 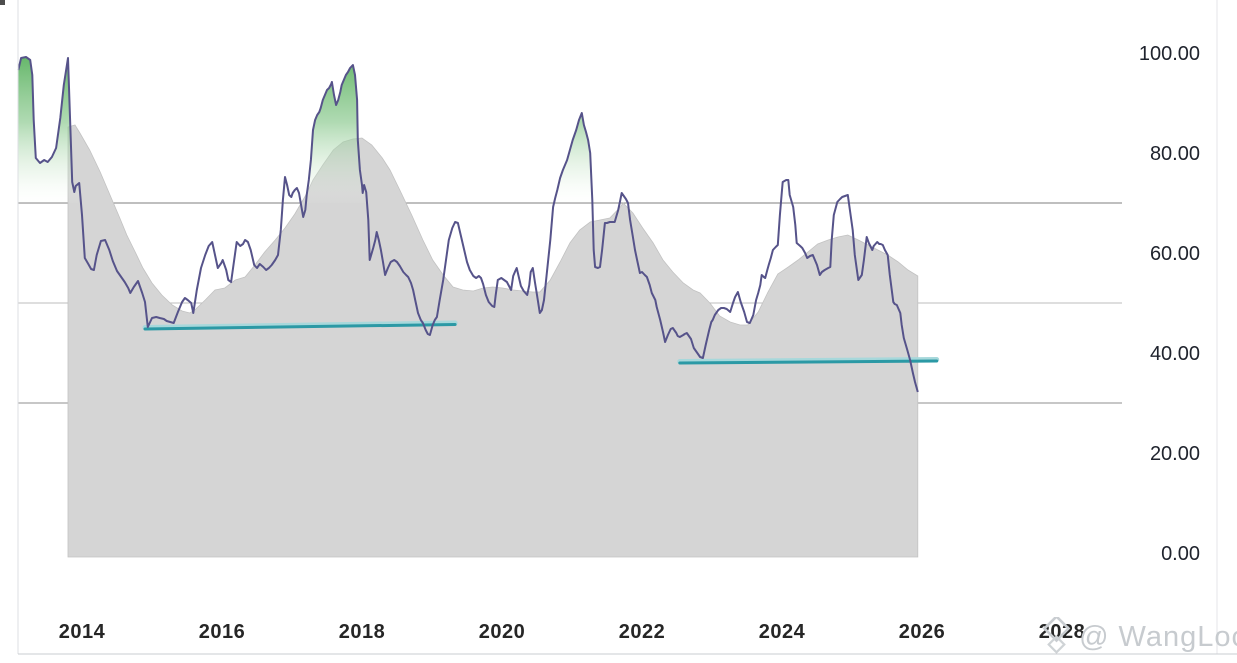 What do you see at coordinates (2, 2) in the screenshot?
I see `corner-artifact` at bounding box center [2, 2].